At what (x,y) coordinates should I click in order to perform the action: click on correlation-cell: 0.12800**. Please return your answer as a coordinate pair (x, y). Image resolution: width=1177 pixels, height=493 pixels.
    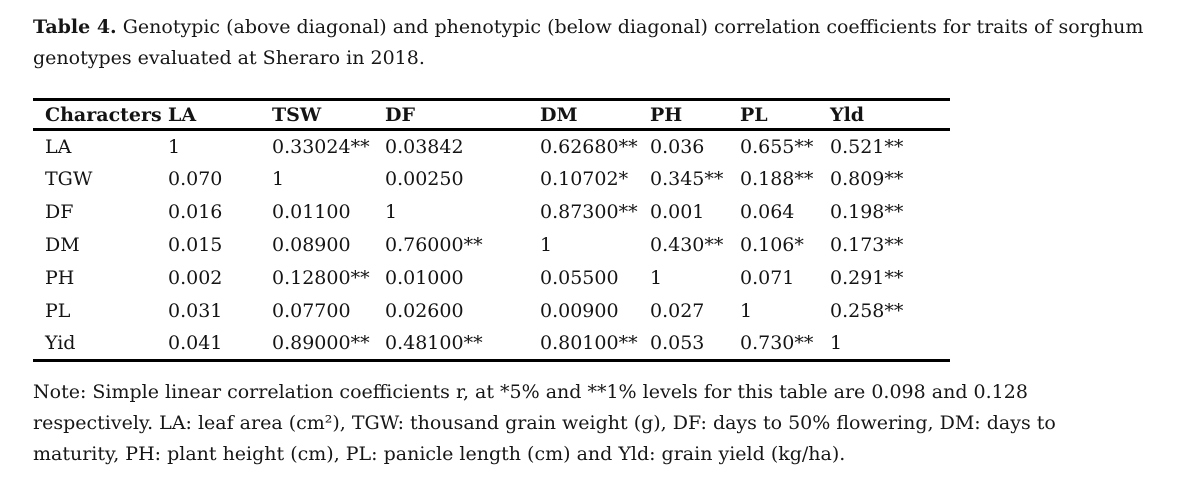
    Looking at the image, I should click on (321, 278).